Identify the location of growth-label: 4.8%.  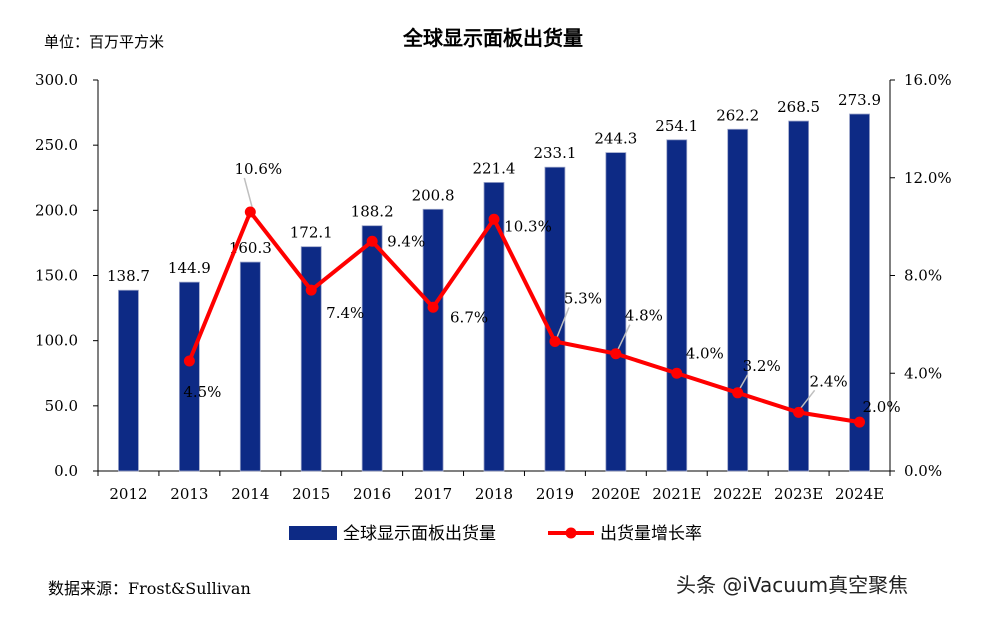
(644, 316).